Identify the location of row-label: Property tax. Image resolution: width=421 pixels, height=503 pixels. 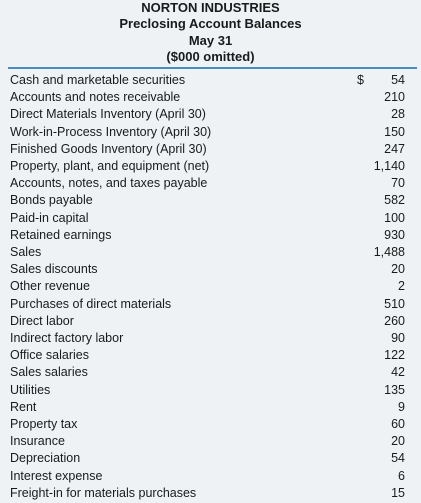
(44, 424).